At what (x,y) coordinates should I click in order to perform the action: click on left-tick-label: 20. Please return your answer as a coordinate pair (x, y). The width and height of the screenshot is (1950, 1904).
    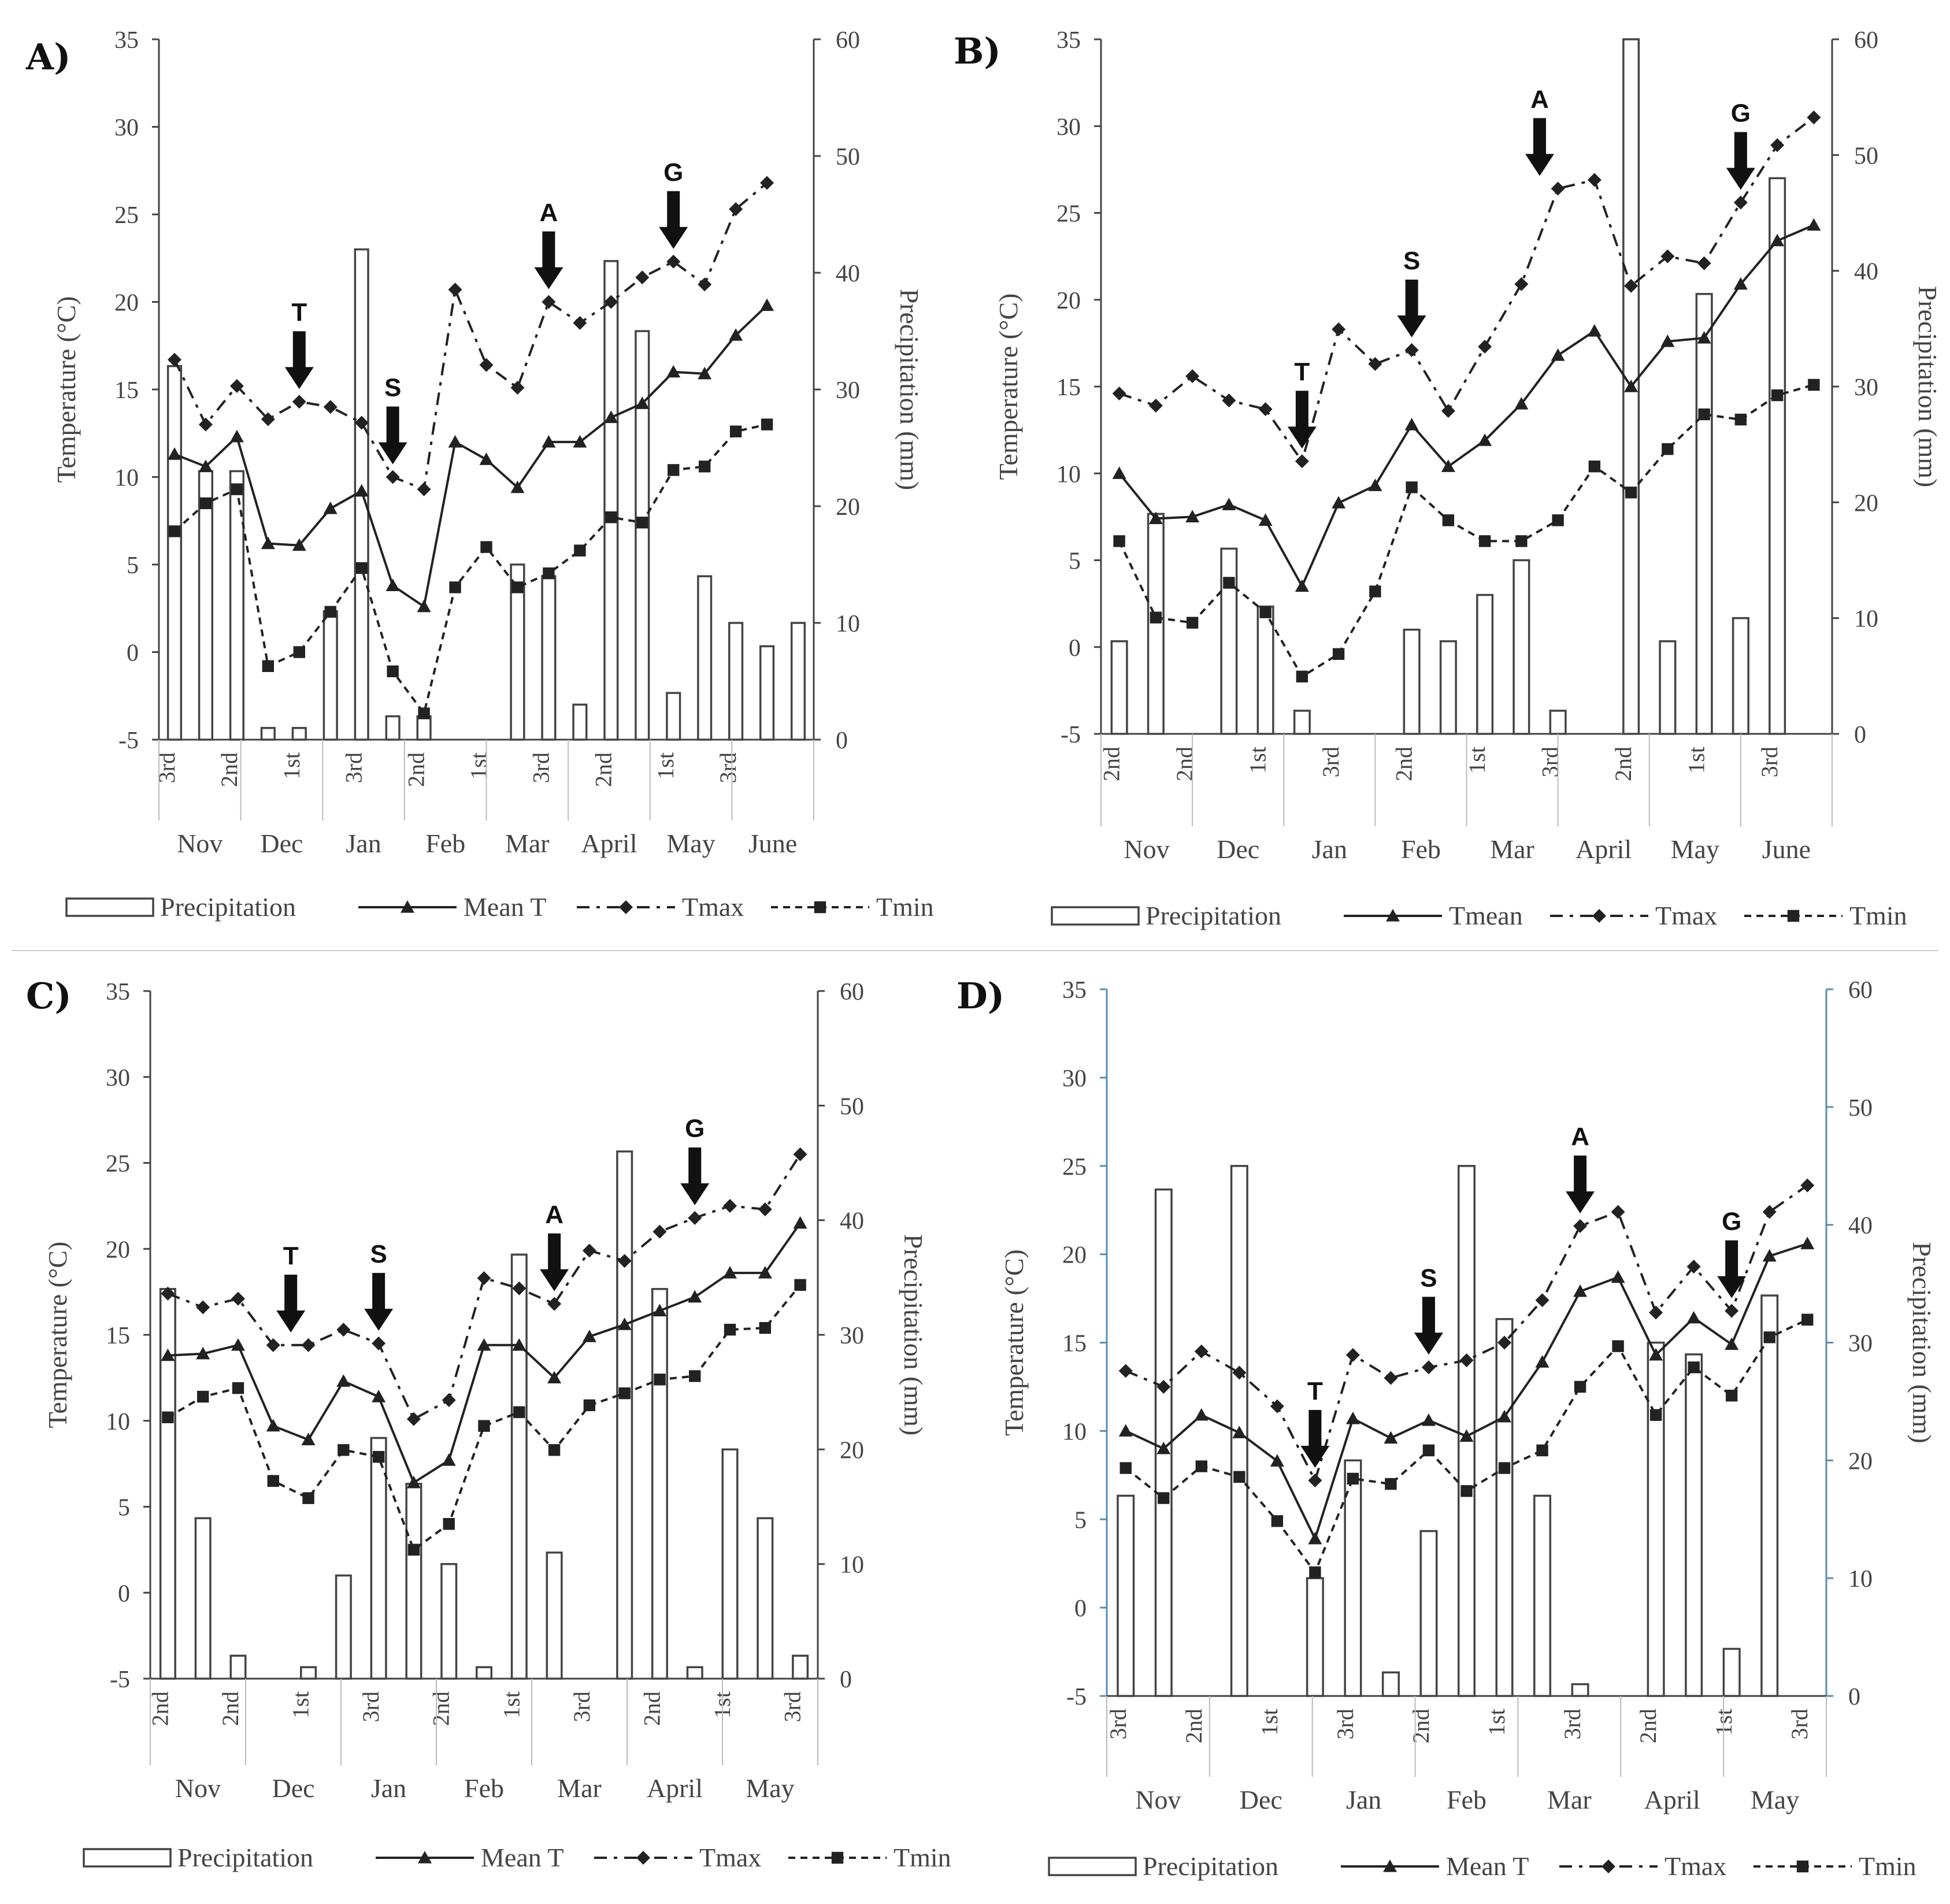
    Looking at the image, I should click on (126, 303).